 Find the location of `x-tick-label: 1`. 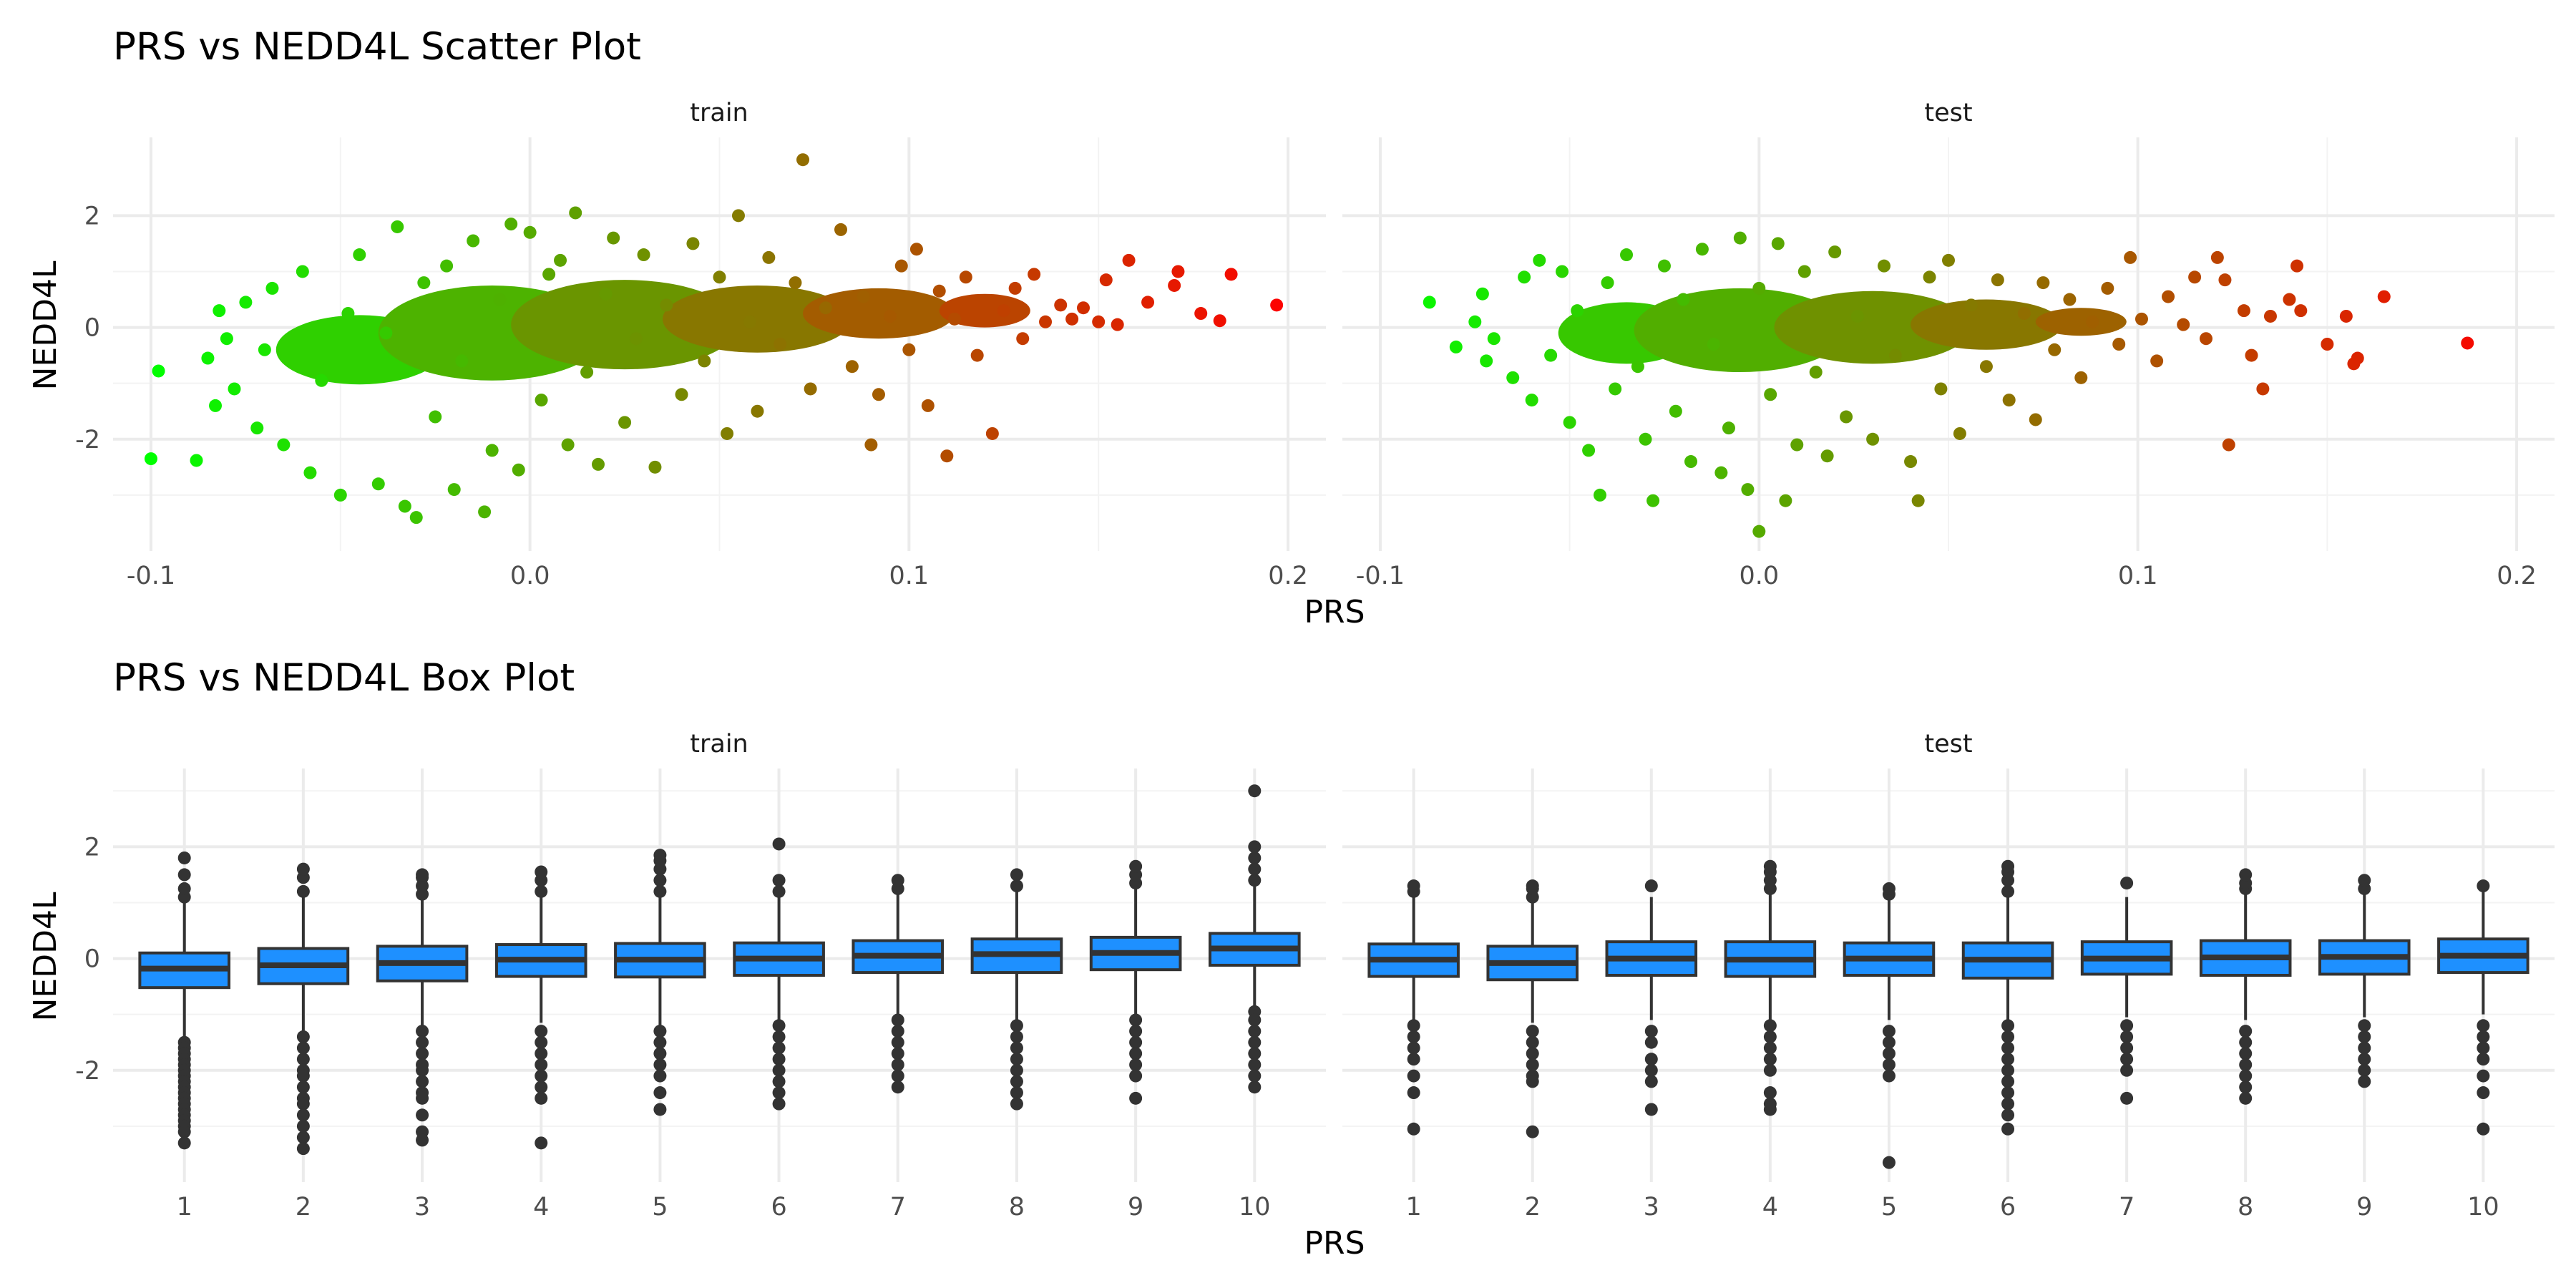

x-tick-label: 1 is located at coordinates (1414, 1207).